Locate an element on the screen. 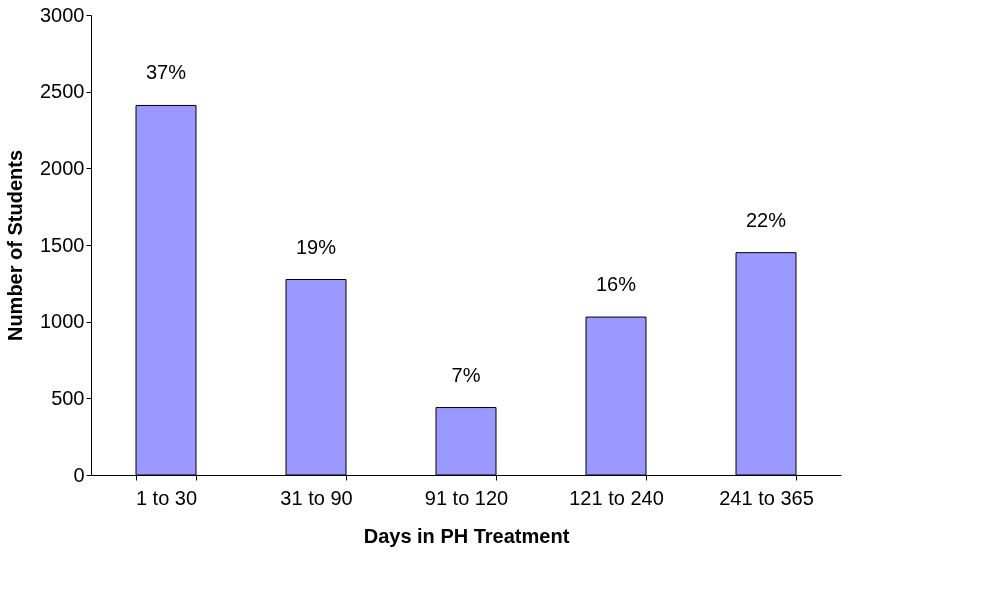  y-tick-label: 1500 is located at coordinates (62, 244).